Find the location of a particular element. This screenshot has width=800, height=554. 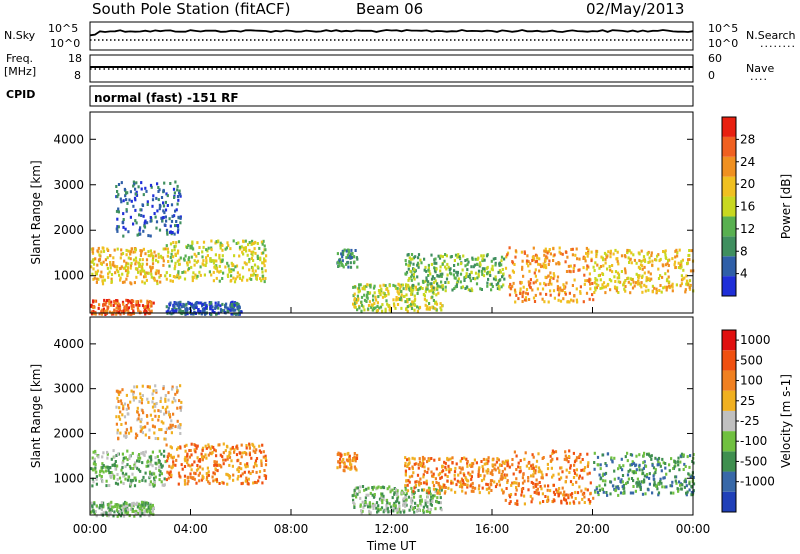

velocity-colorbar-label-7: -1000 is located at coordinates (757, 482).